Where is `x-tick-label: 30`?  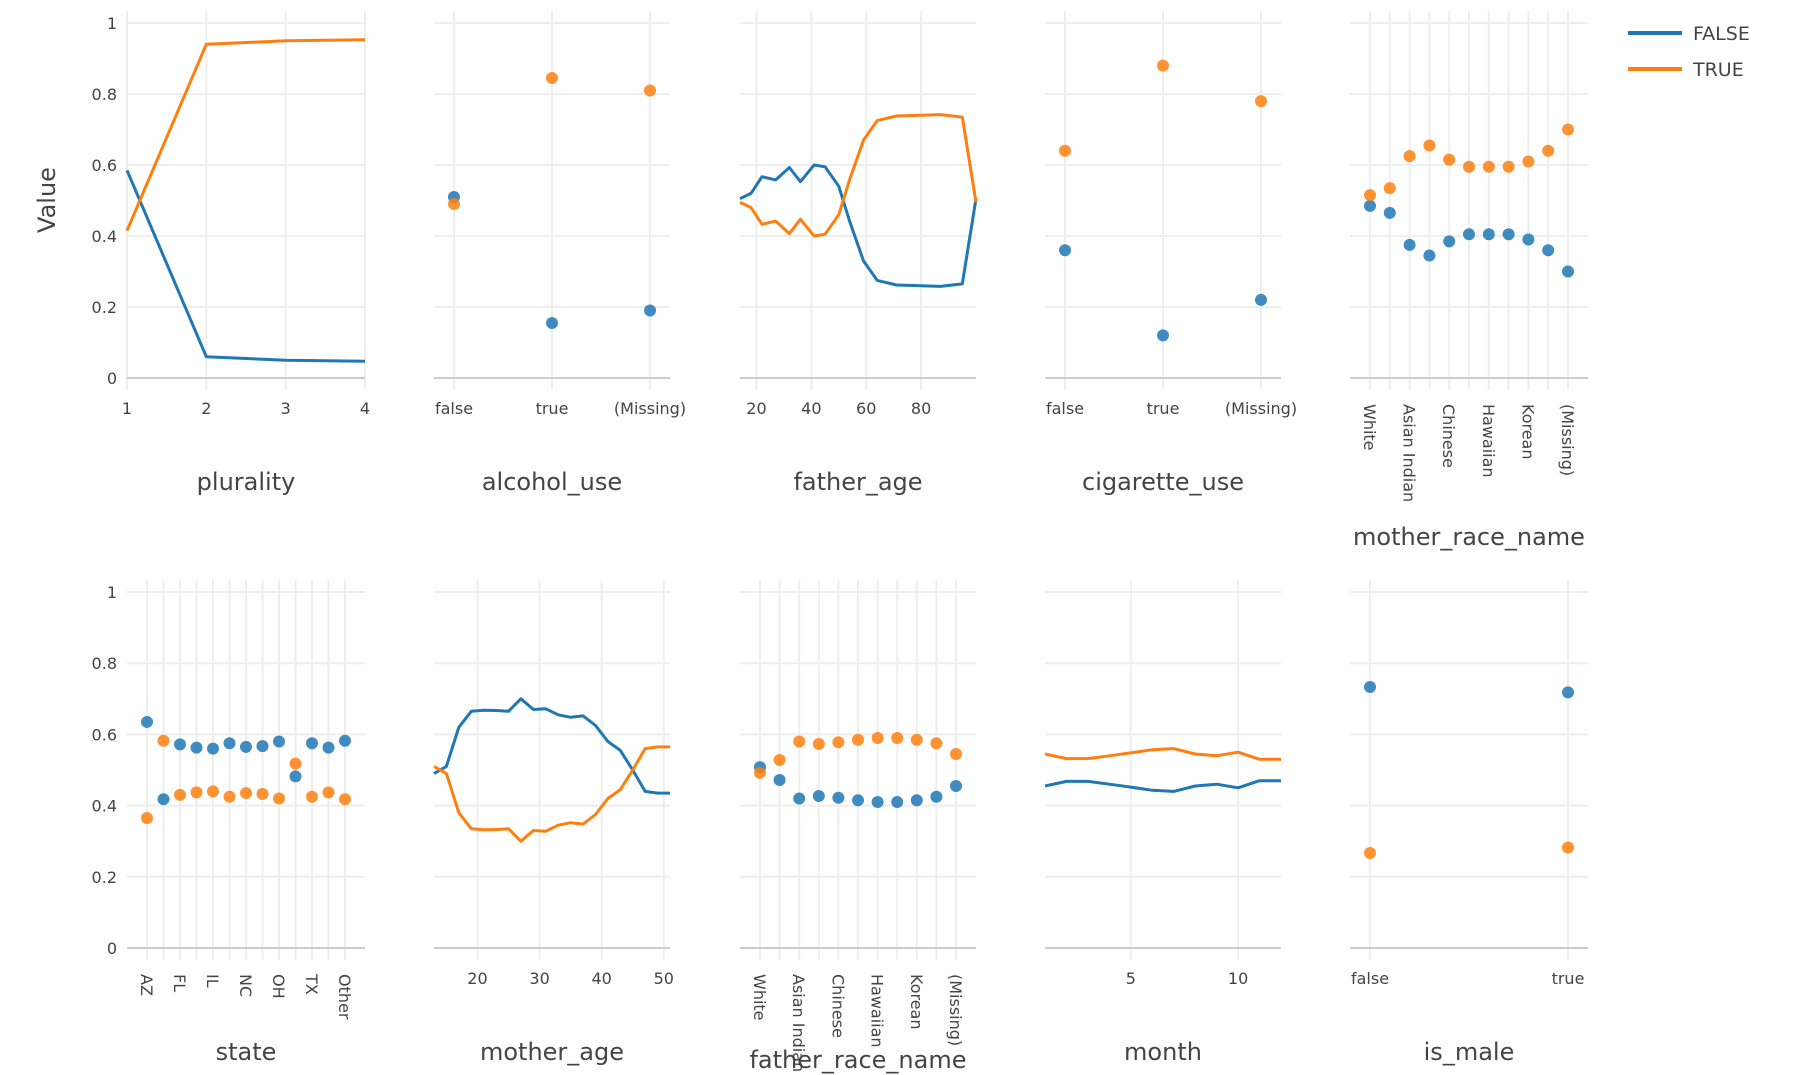
x-tick-label: 30 is located at coordinates (539, 978).